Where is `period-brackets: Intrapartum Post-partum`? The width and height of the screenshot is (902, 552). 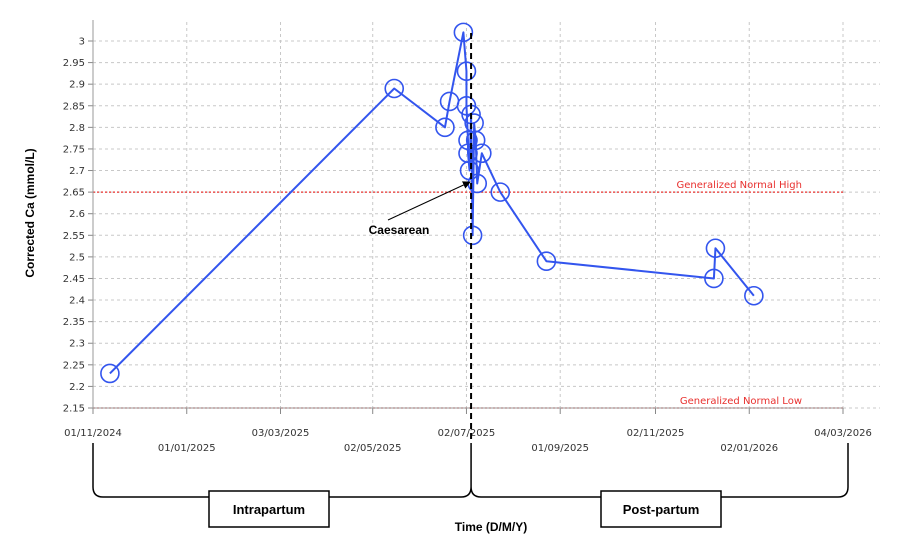
period-brackets: Intrapartum Post-partum is located at coordinates (470, 485).